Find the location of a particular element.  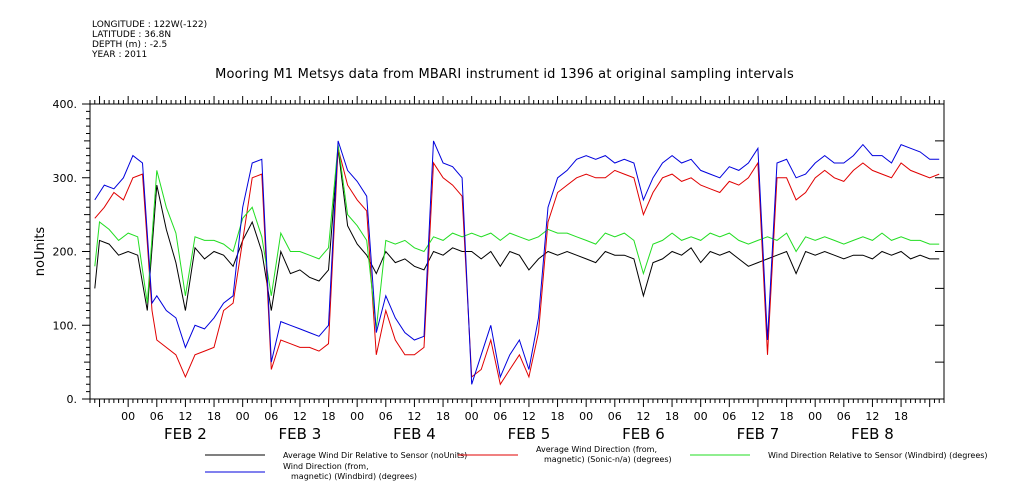

meta-longitude: LONGITUDE : 122W(-122) is located at coordinates (150, 25).